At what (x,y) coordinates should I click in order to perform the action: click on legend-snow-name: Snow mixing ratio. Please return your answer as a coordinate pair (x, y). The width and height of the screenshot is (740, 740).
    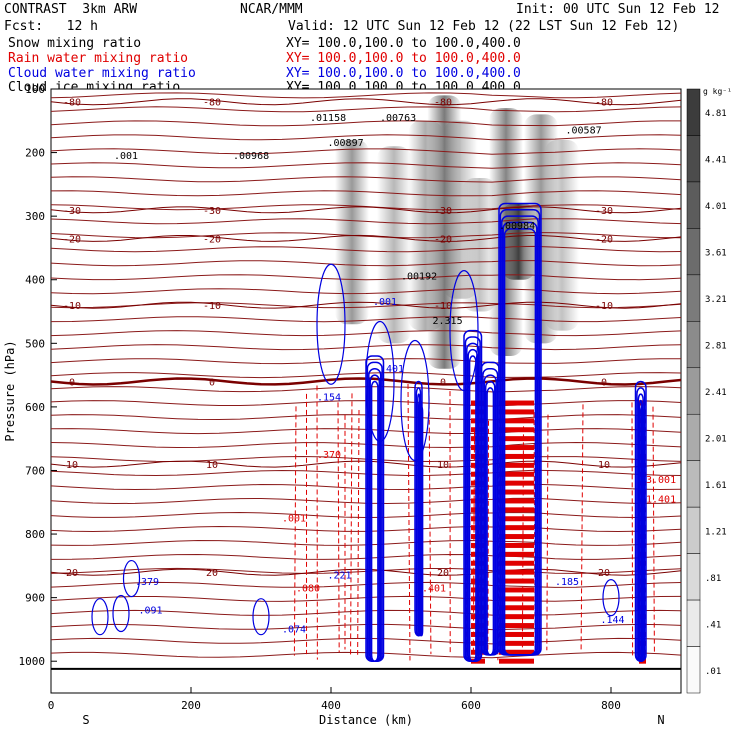
    Looking at the image, I should click on (75, 43).